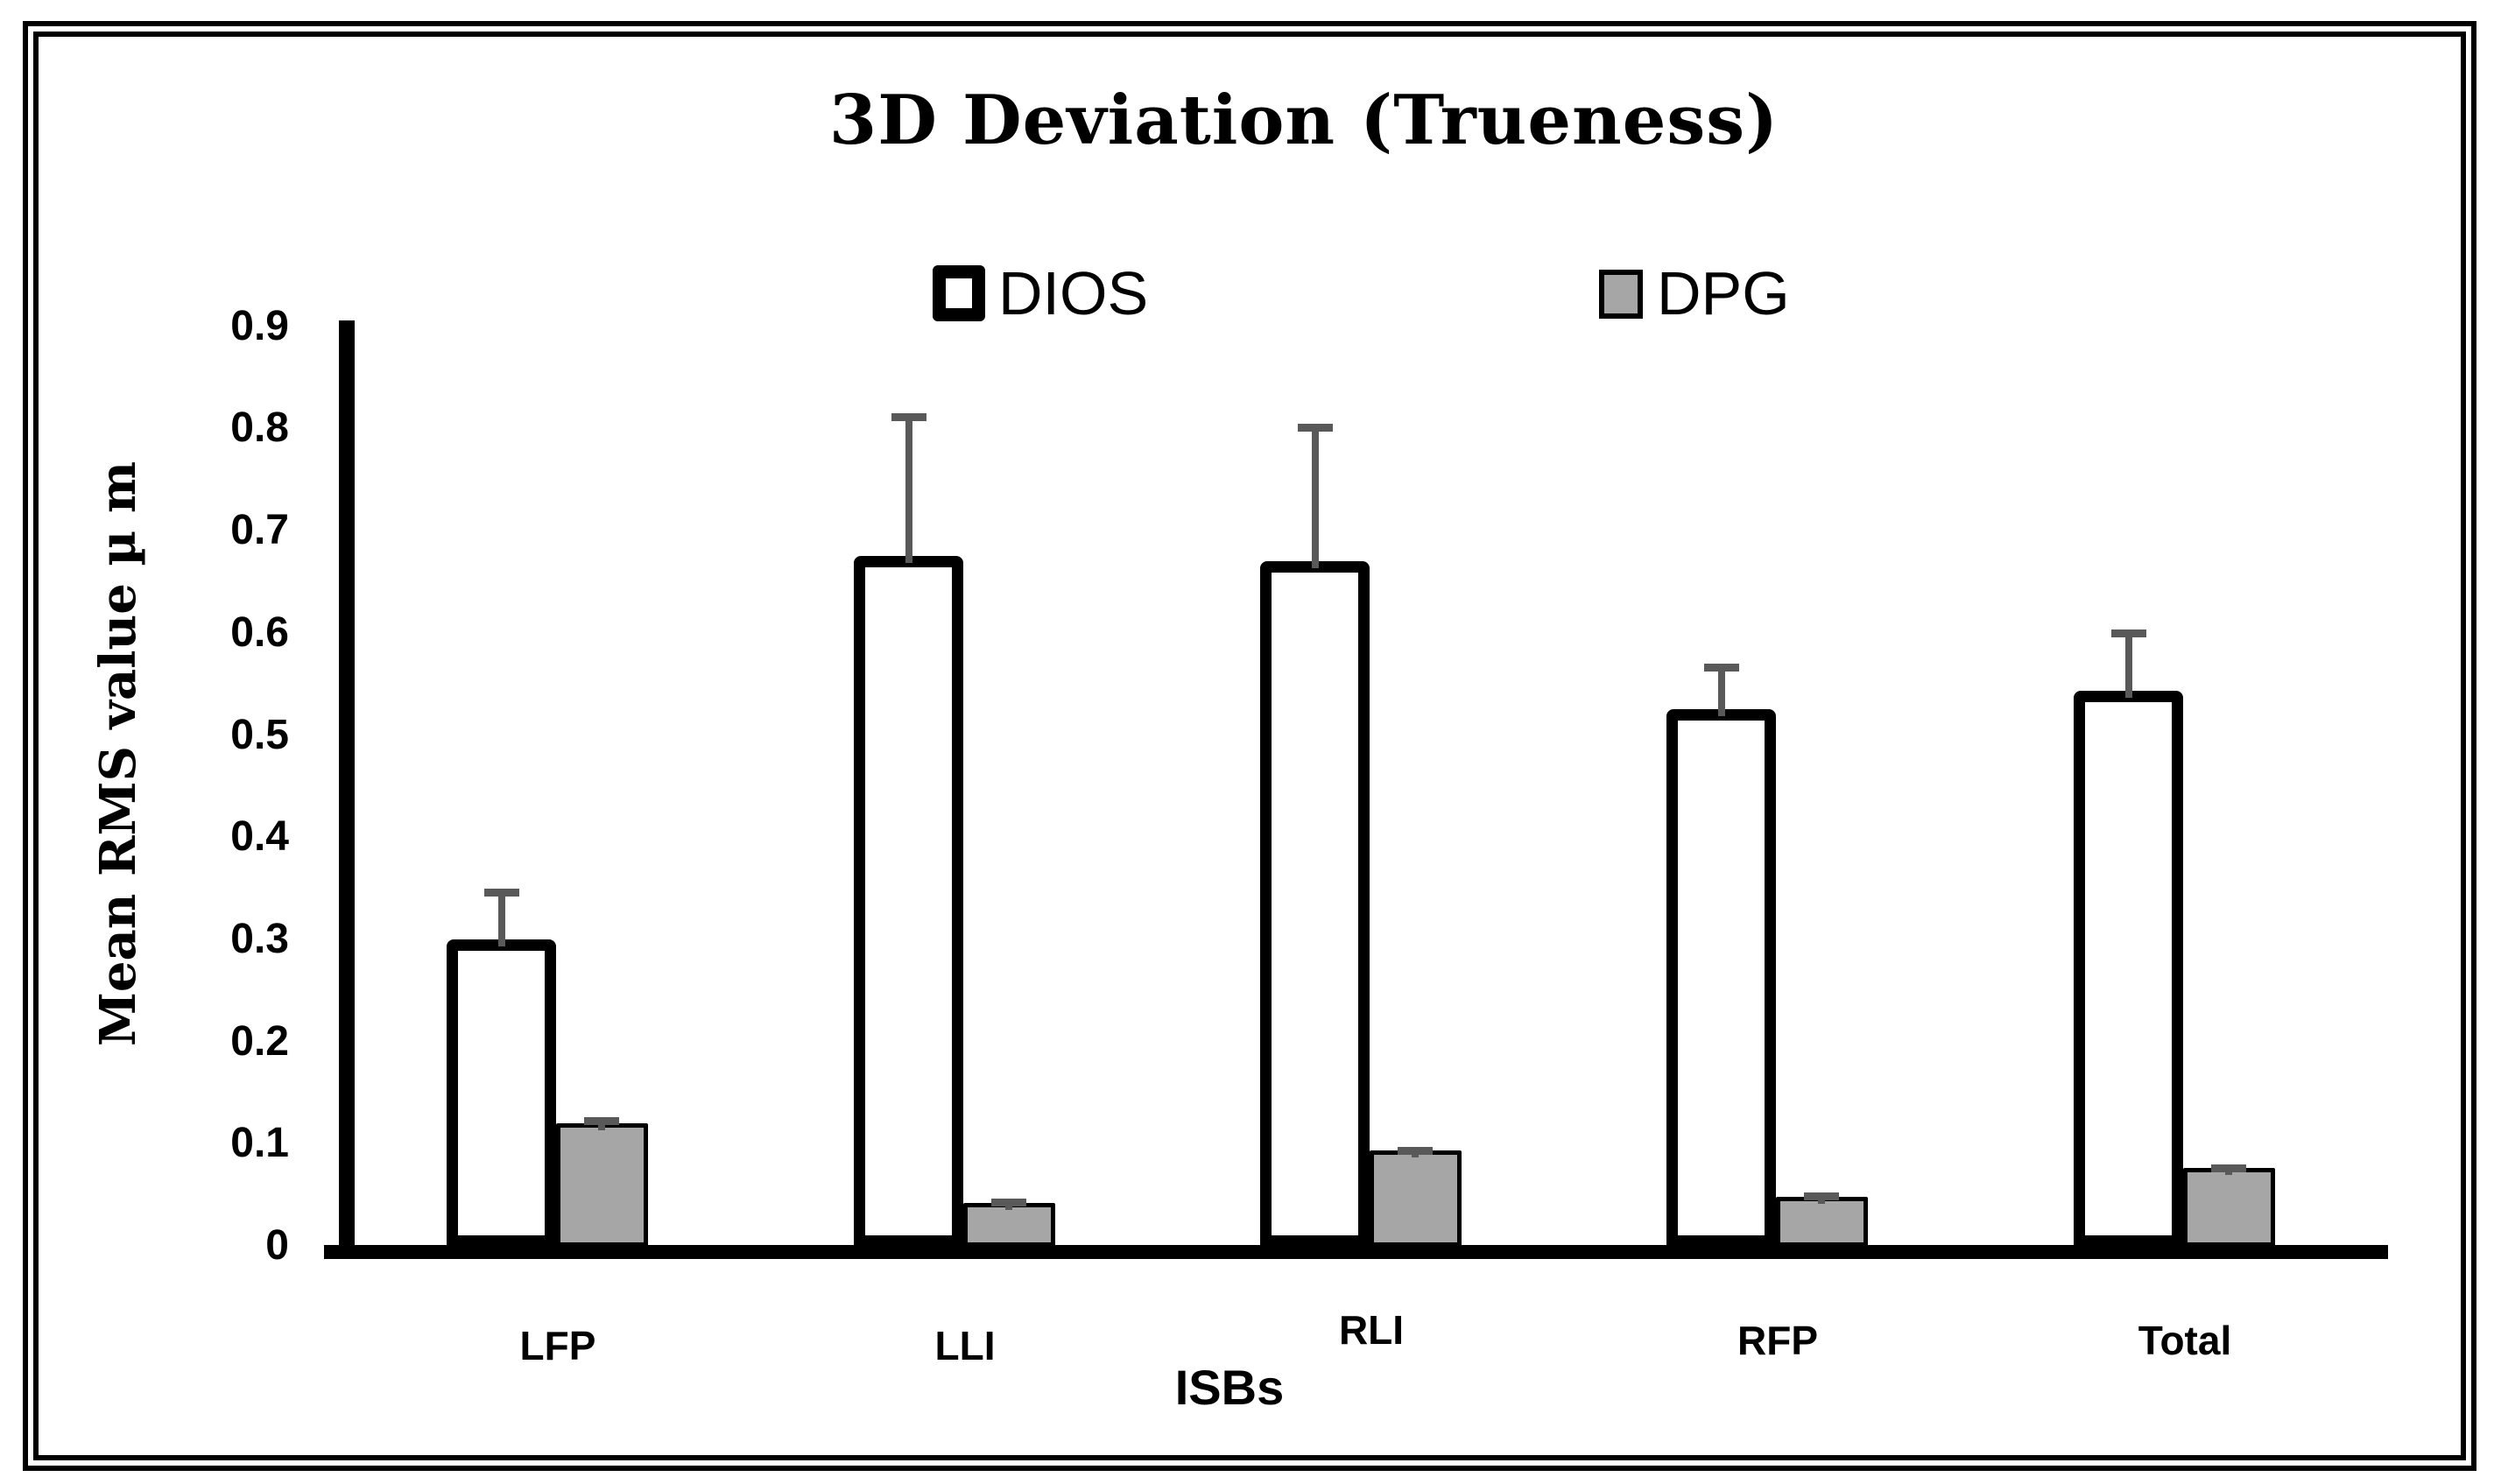 This screenshot has width=2494, height=1484. I want to click on error-bar-cap-dios-total, so click(2128, 633).